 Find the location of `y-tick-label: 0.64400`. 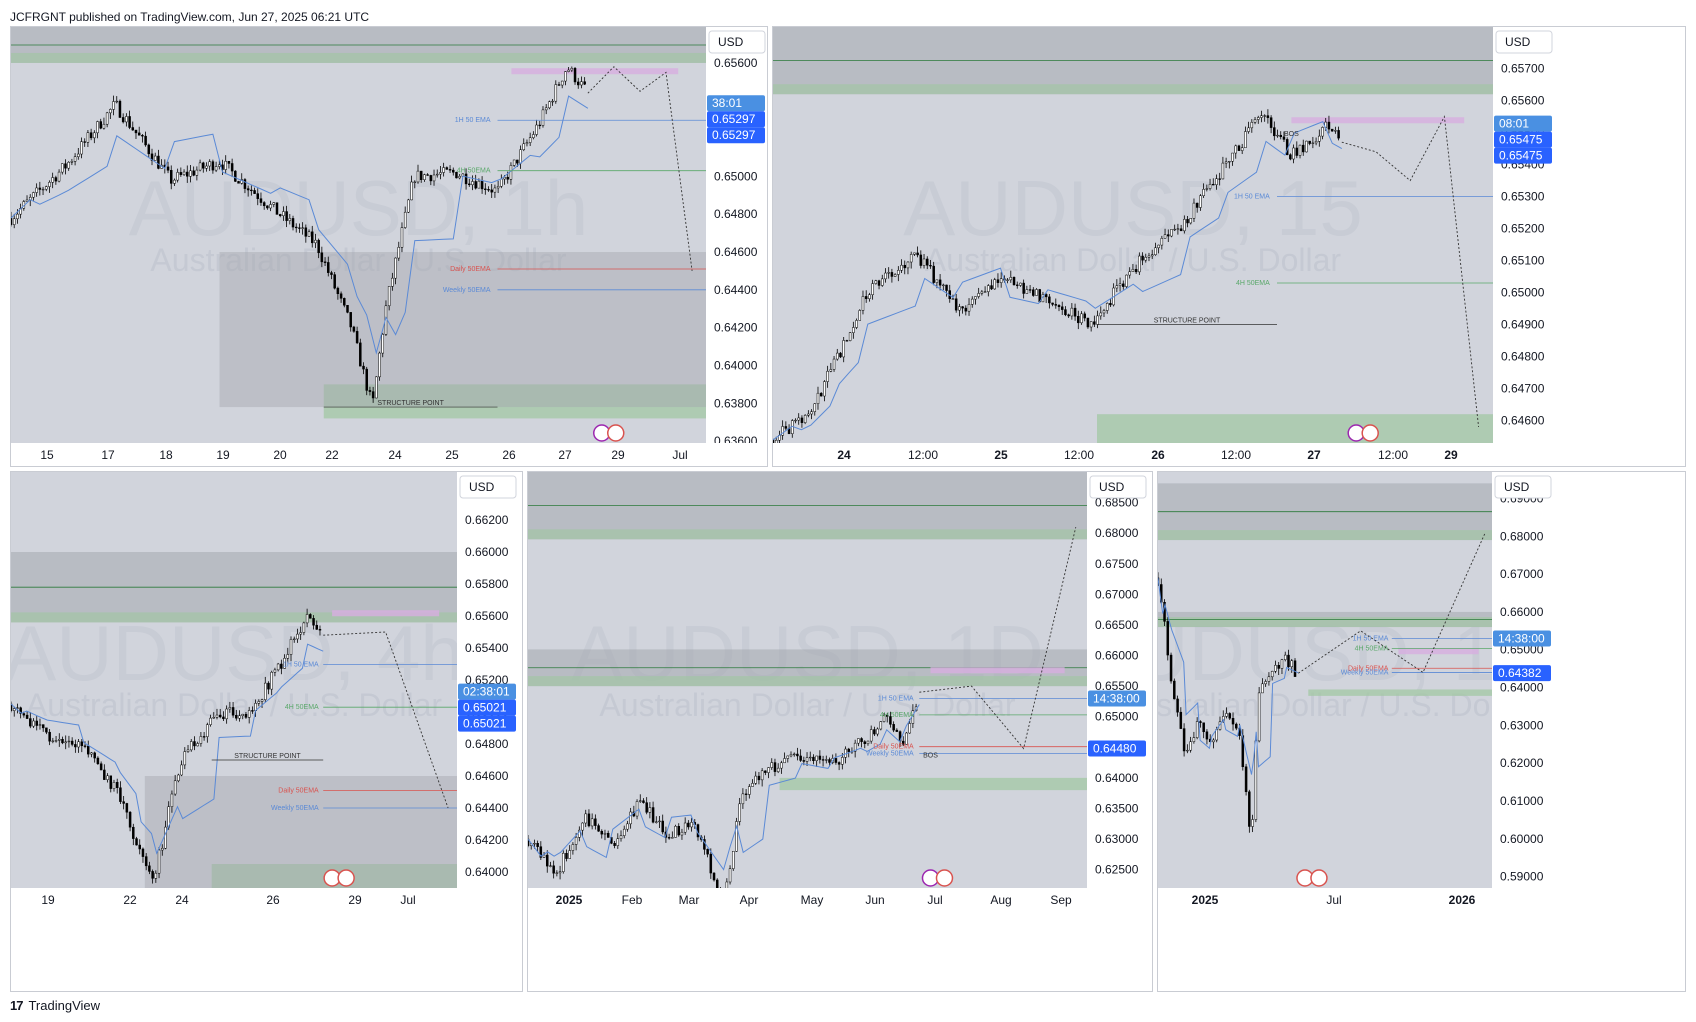

y-tick-label: 0.64400 is located at coordinates (736, 290).